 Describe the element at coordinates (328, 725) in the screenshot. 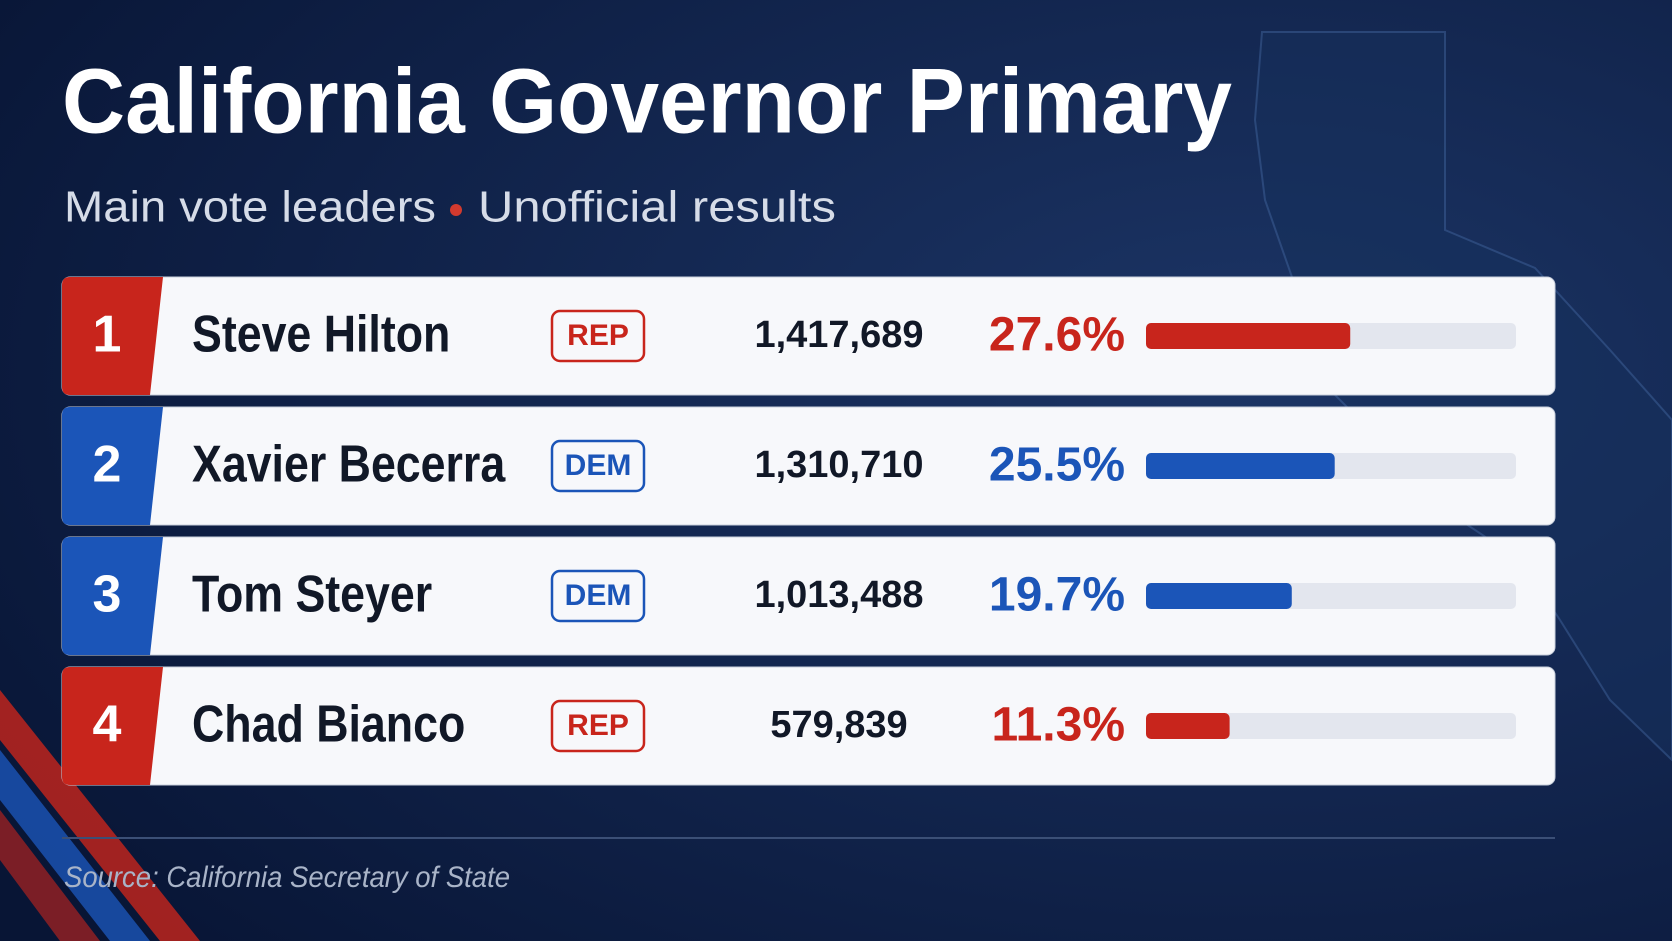

I see `candidate-name: Chad Bianco` at that location.